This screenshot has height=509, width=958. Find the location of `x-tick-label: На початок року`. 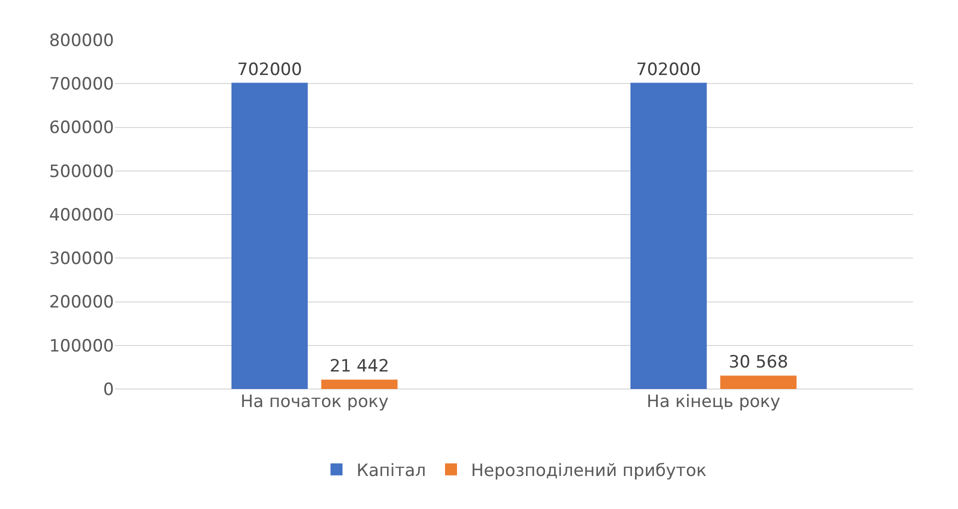

x-tick-label: На початок року is located at coordinates (314, 402).